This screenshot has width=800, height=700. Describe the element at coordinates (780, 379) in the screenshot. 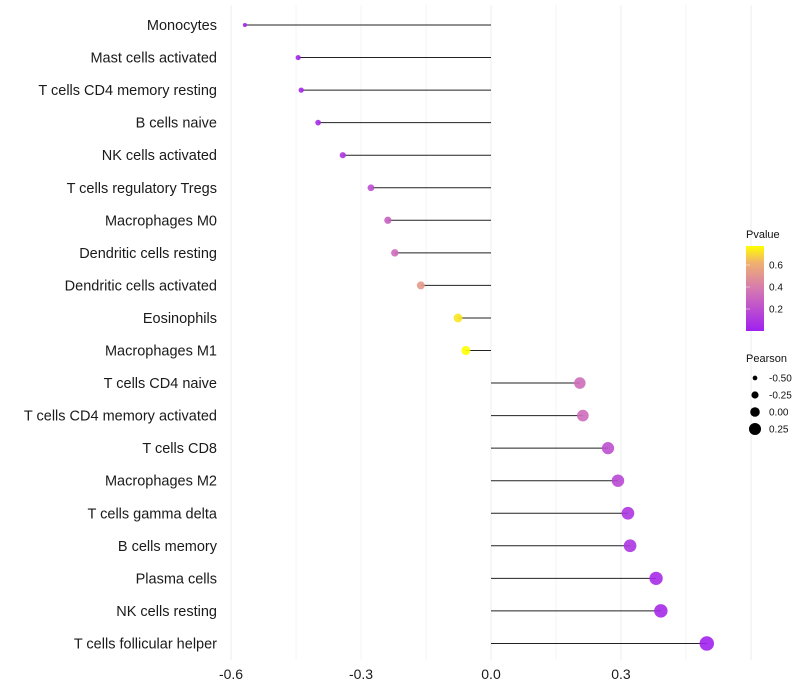

I see `size-legend-label: -0.50` at that location.